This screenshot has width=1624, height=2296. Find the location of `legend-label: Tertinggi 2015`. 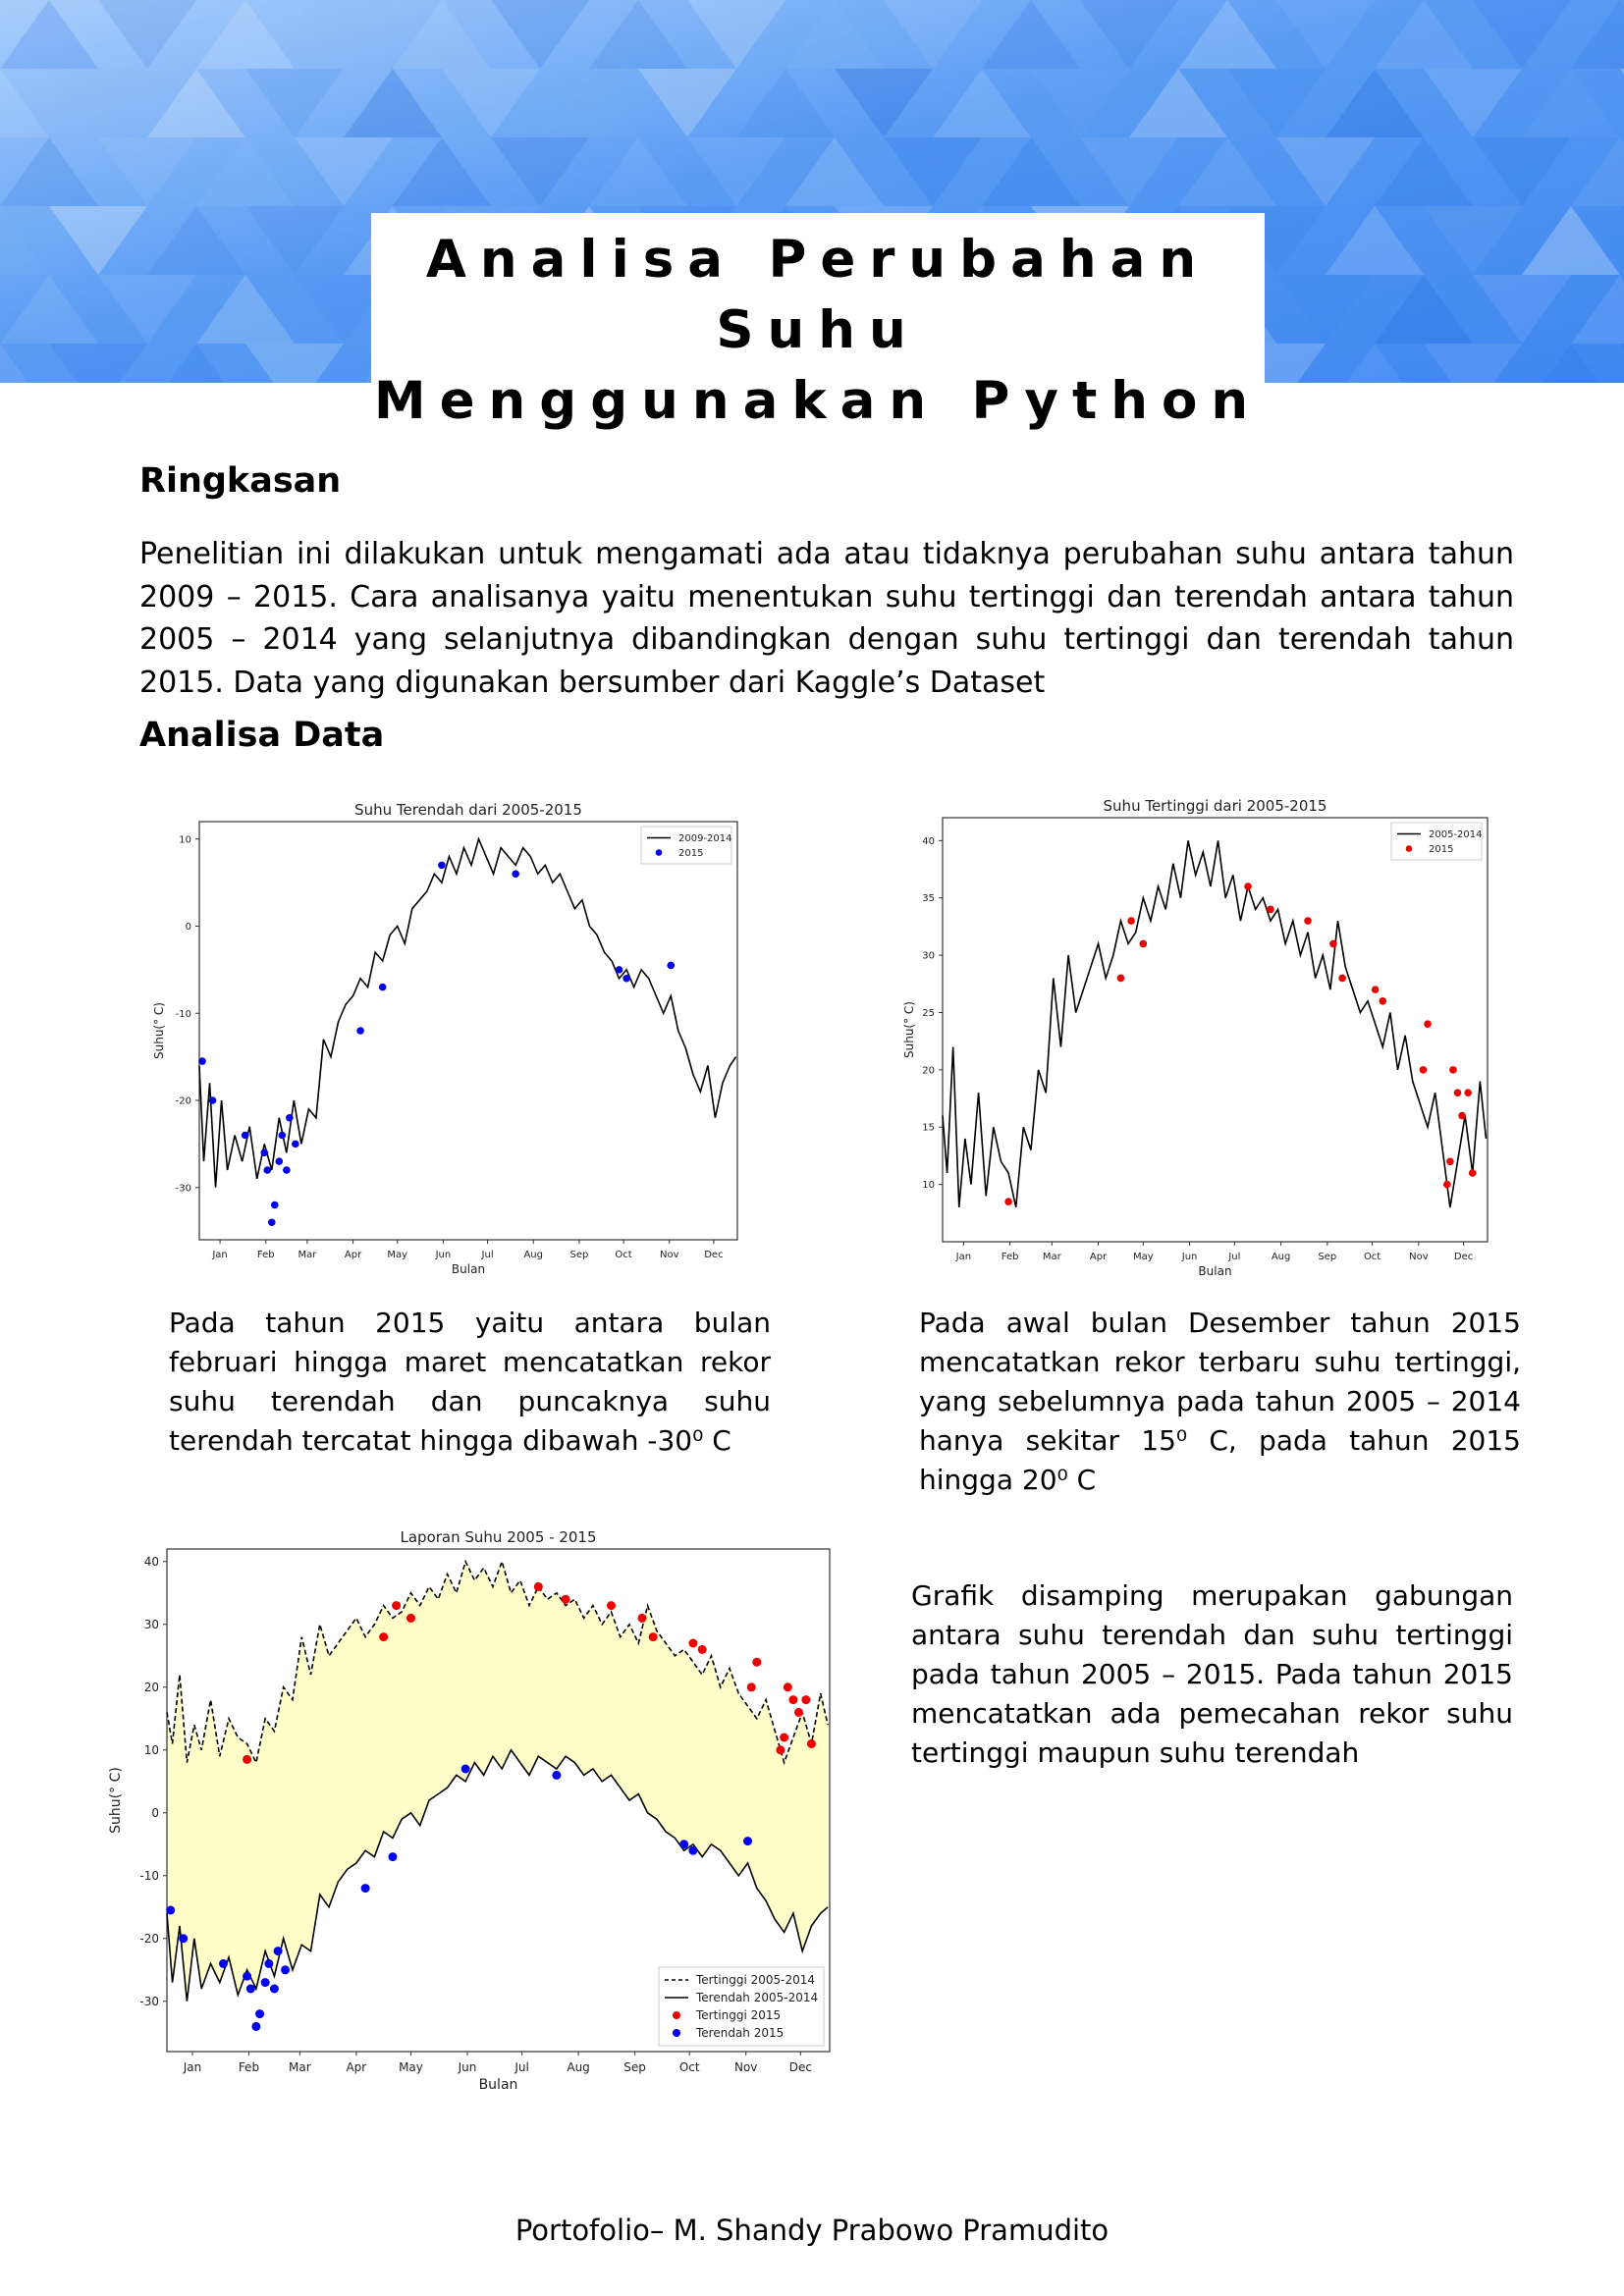

legend-label: Tertinggi 2015 is located at coordinates (738, 2015).